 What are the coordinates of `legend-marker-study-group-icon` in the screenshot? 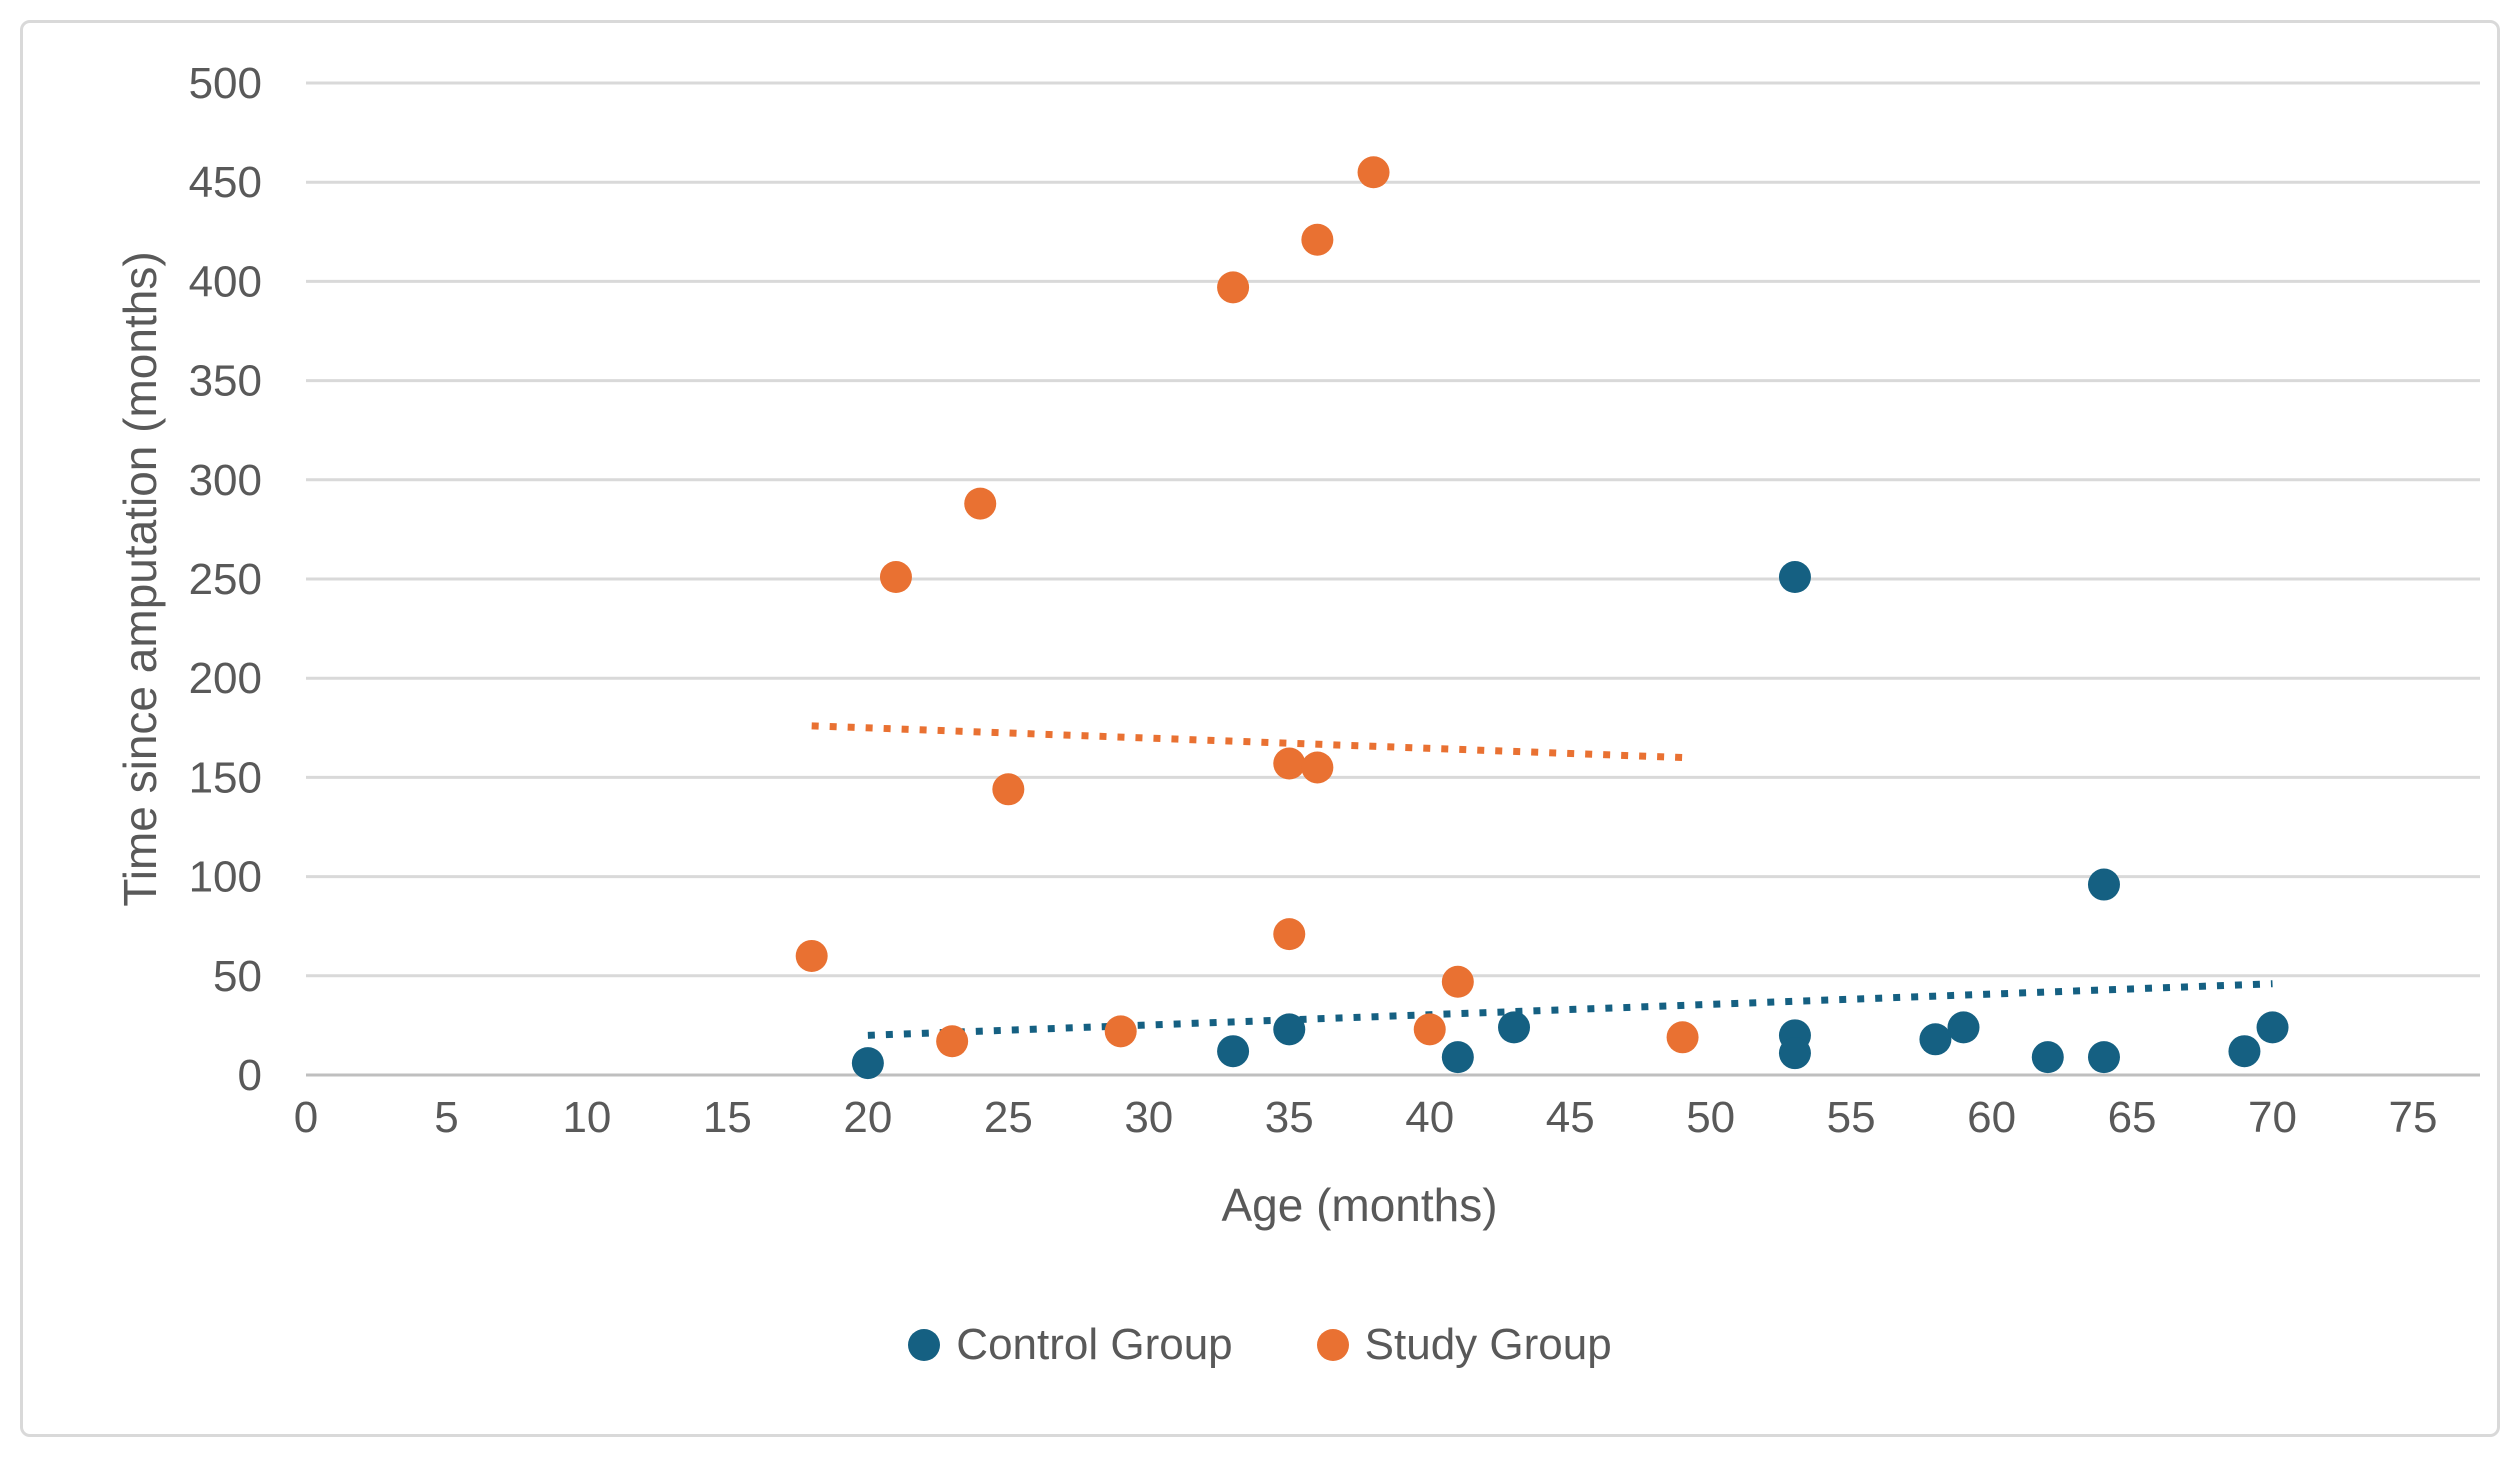 It's located at (1332, 1345).